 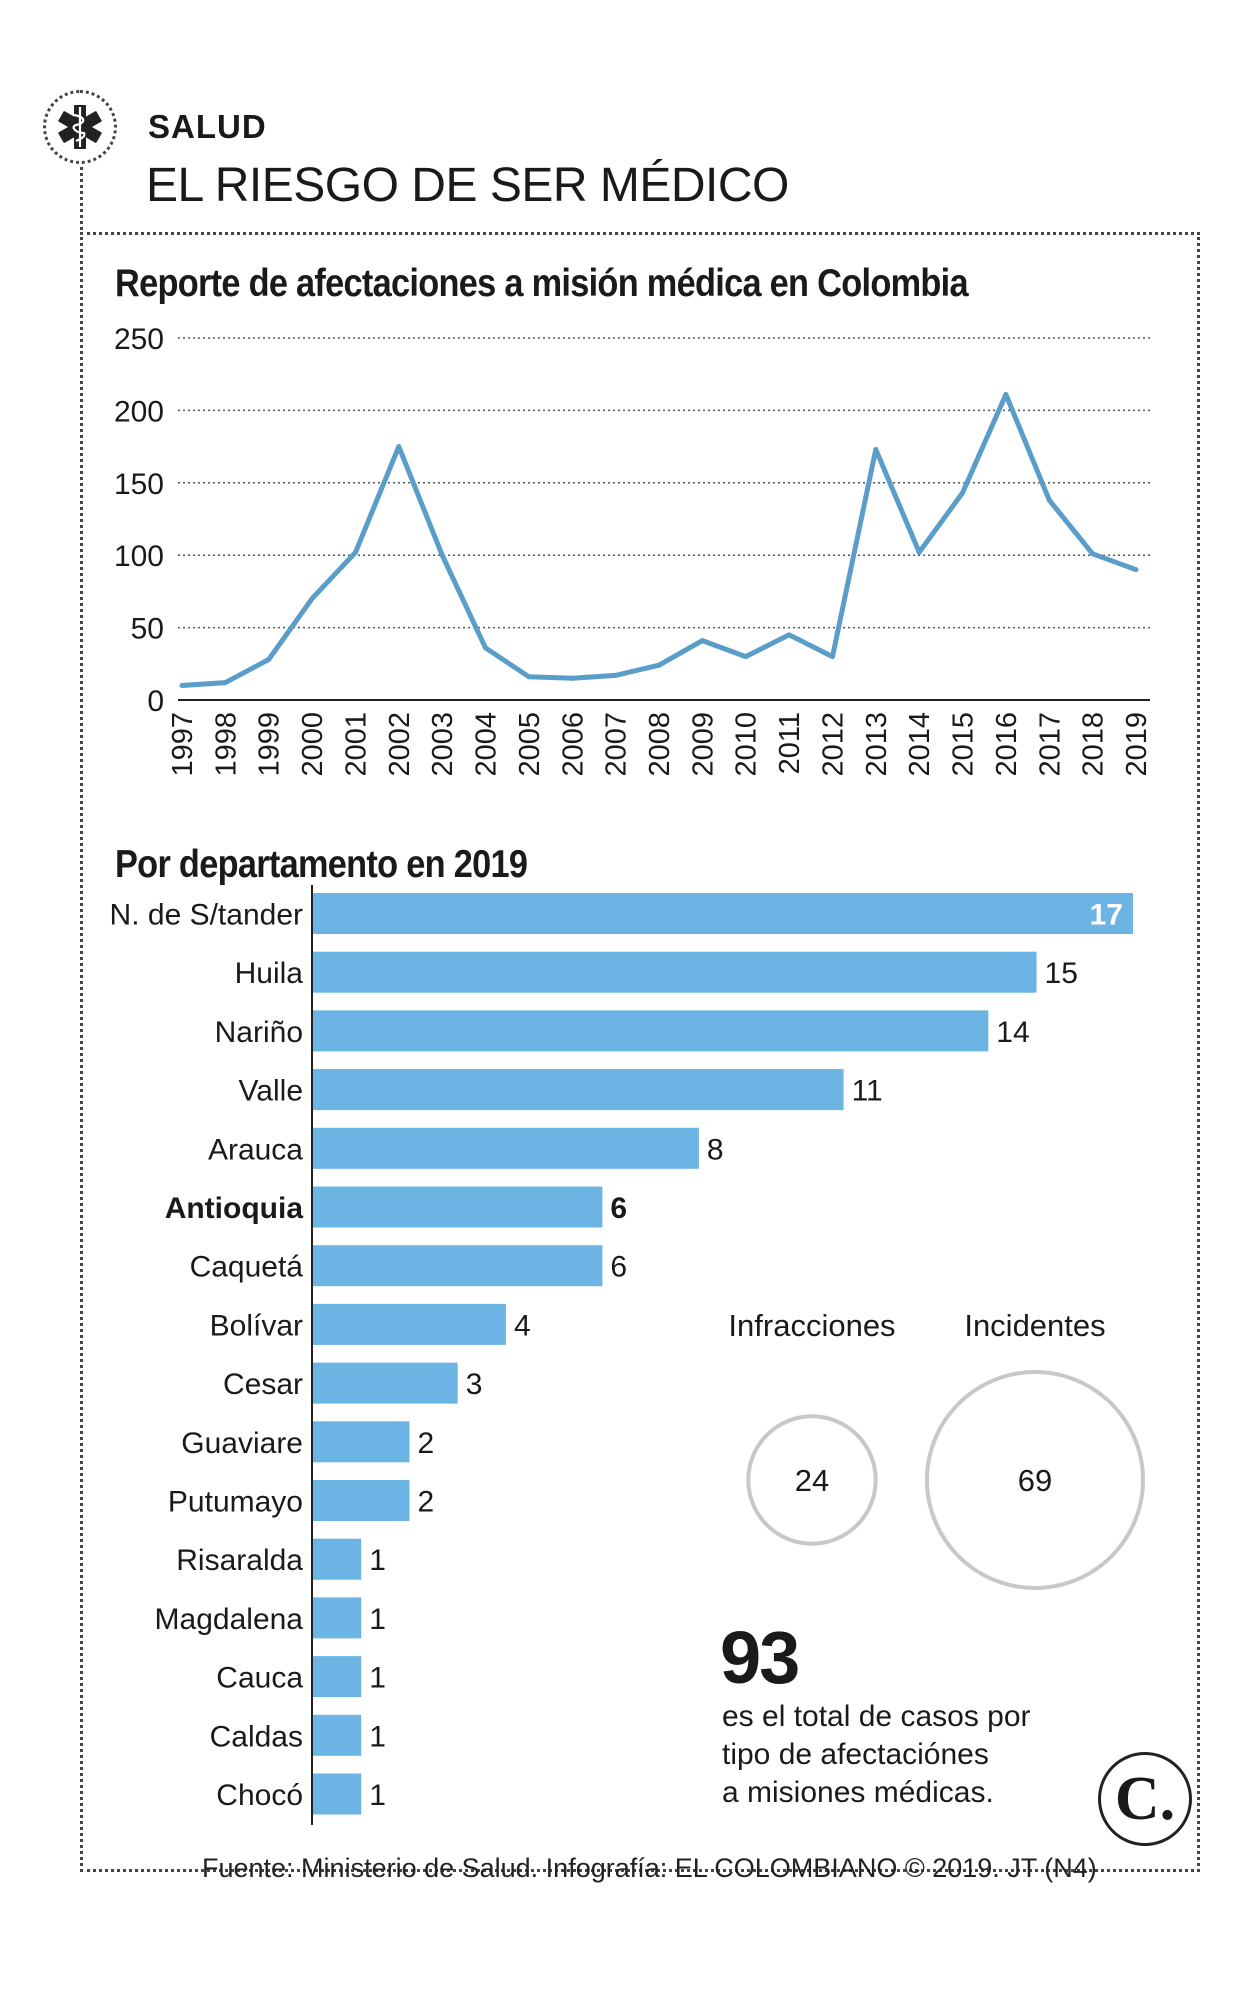 I want to click on category-label: Cesar, so click(x=263, y=1384).